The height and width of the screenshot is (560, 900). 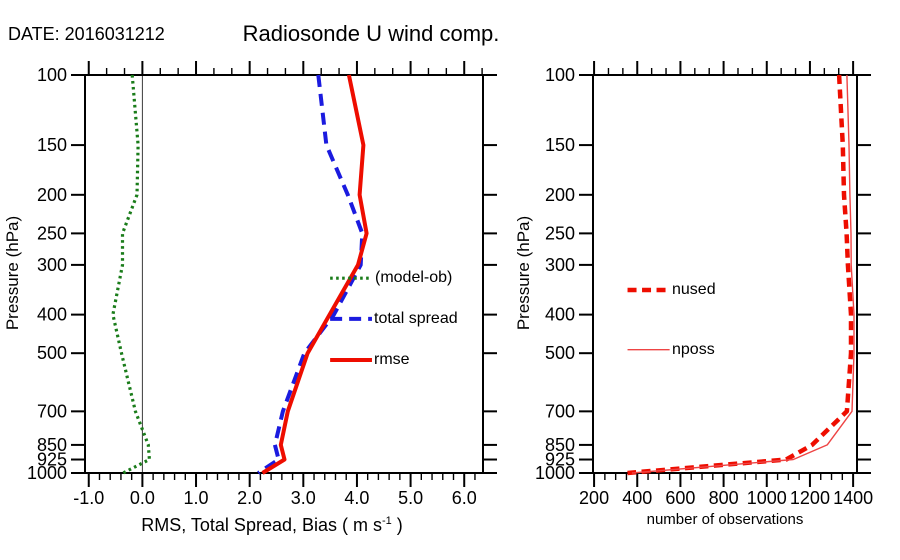 I want to click on x-tick-label: 200, so click(x=594, y=498).